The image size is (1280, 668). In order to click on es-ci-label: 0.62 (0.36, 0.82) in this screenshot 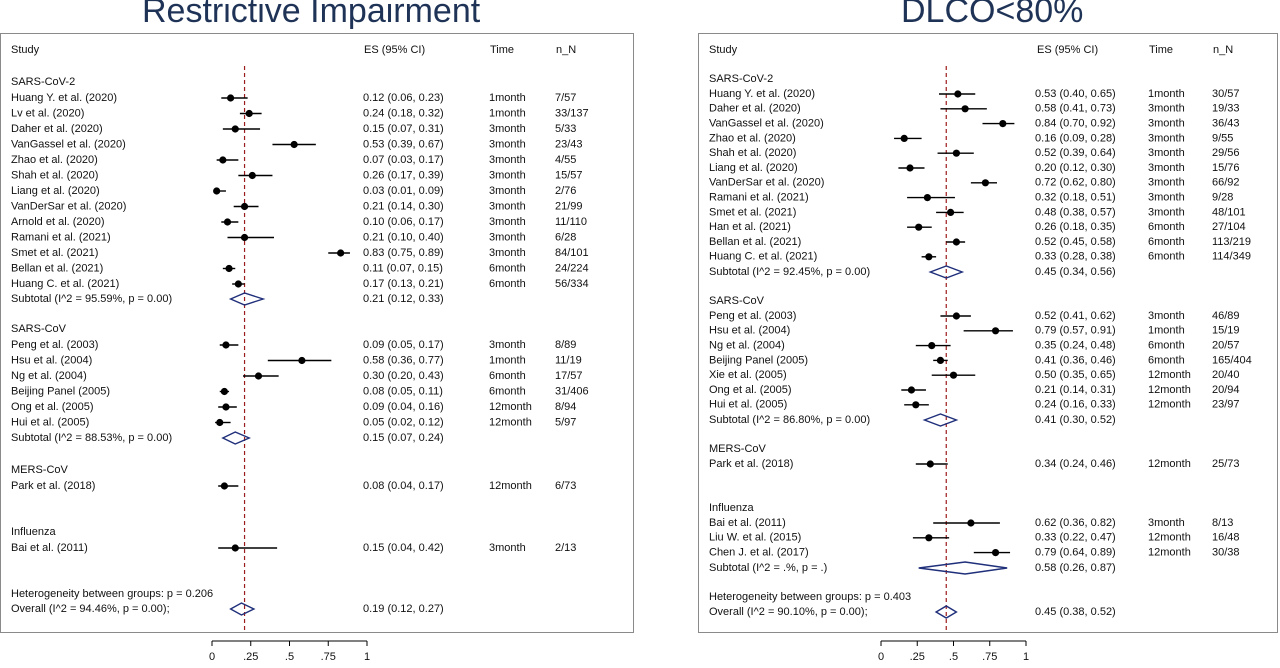, I will do `click(1075, 523)`.